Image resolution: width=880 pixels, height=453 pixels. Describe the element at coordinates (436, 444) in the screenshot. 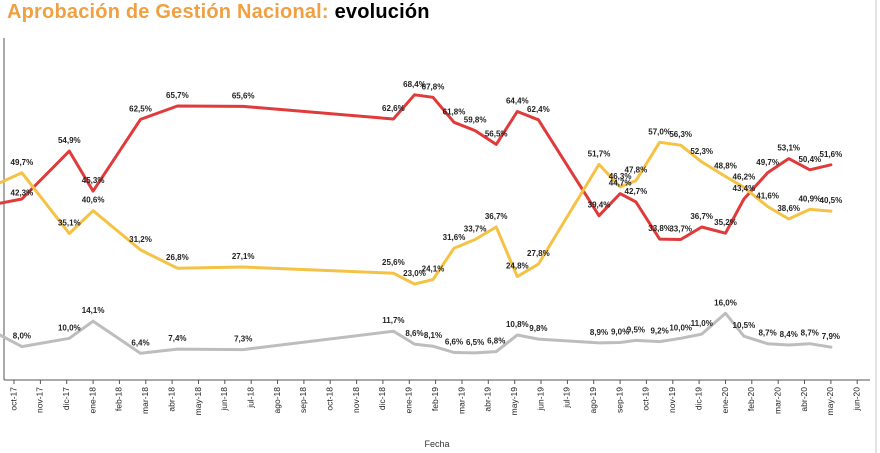

I see `x-axis-title: Fecha` at that location.